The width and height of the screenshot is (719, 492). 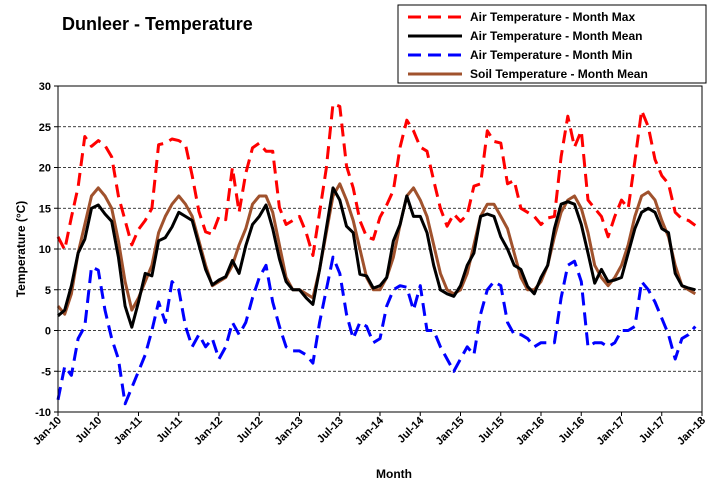 What do you see at coordinates (43, 413) in the screenshot?
I see `y-tick-label: -10` at bounding box center [43, 413].